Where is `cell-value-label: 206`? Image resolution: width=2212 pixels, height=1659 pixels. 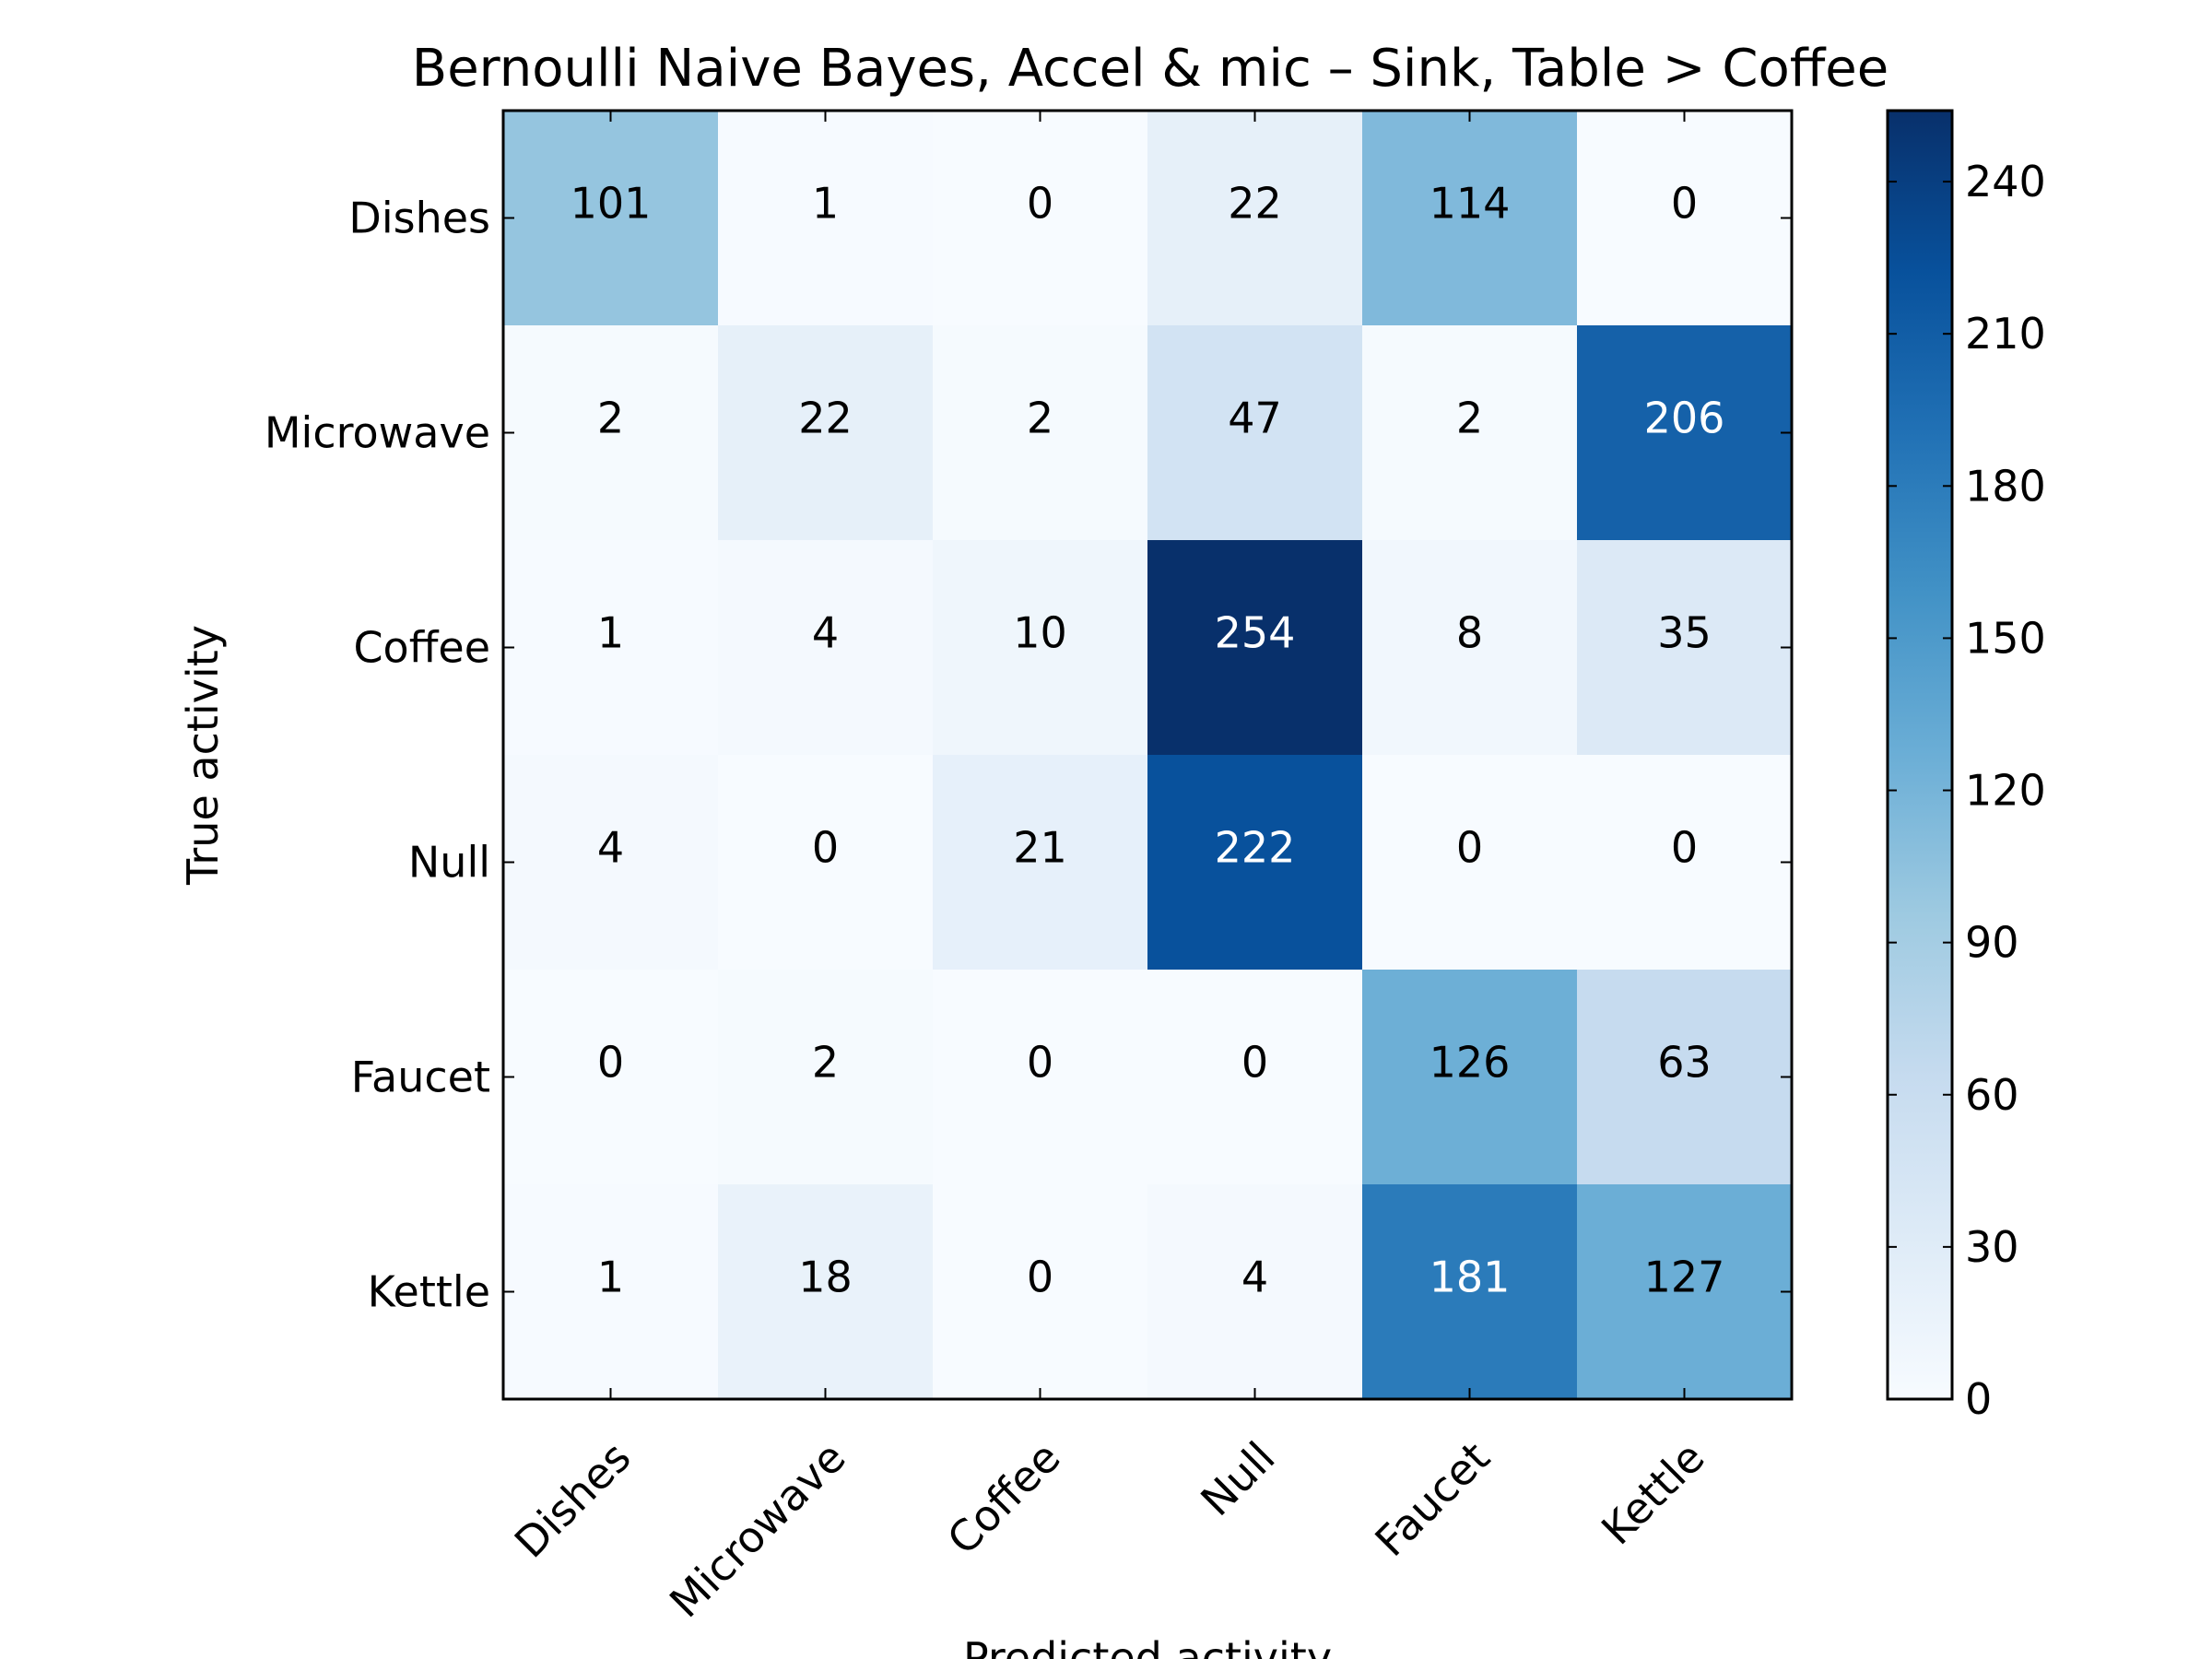
cell-value-label: 206 is located at coordinates (1684, 418).